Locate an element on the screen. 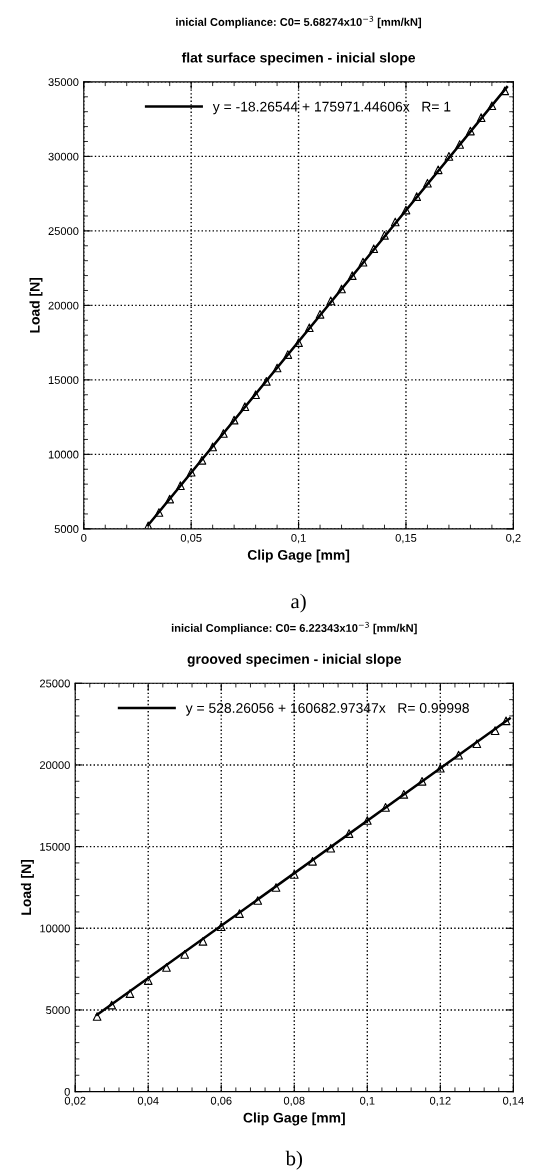  text: a) is located at coordinates (298, 603).